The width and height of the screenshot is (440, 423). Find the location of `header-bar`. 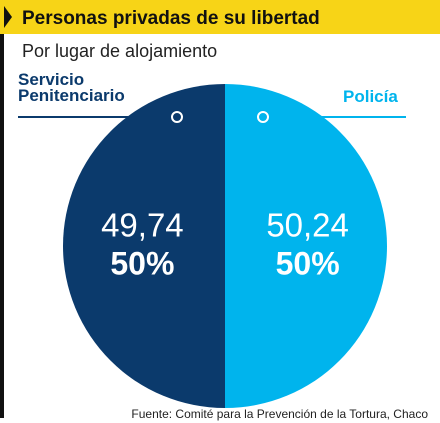

header-bar is located at coordinates (220, 17).